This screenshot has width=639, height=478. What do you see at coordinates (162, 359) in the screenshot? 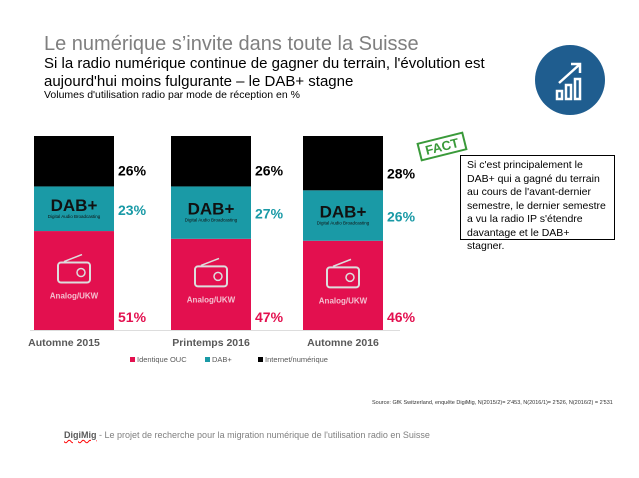
I see `legend-label: Identique OUC` at bounding box center [162, 359].